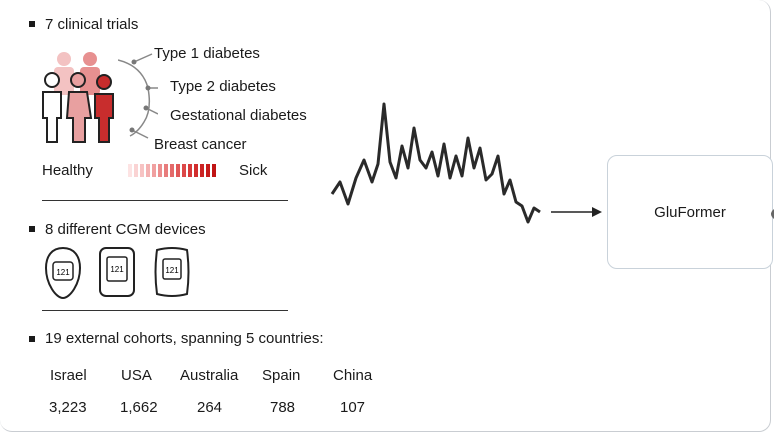  I want to click on sick-label: Sick, so click(253, 170).